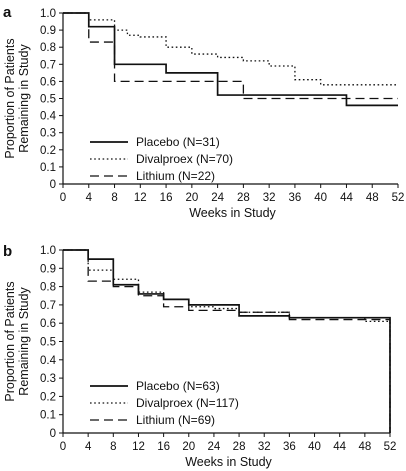  Describe the element at coordinates (175, 420) in the screenshot. I see `legend-label: Lithium (N=69)` at that location.